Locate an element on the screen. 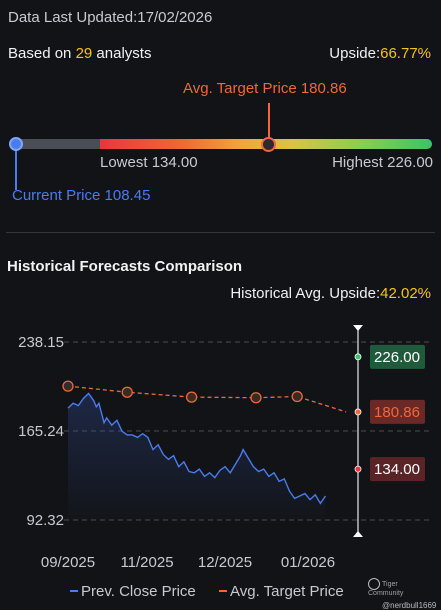 The width and height of the screenshot is (441, 610). lowest-label: Lowest 134.00 is located at coordinates (149, 162).